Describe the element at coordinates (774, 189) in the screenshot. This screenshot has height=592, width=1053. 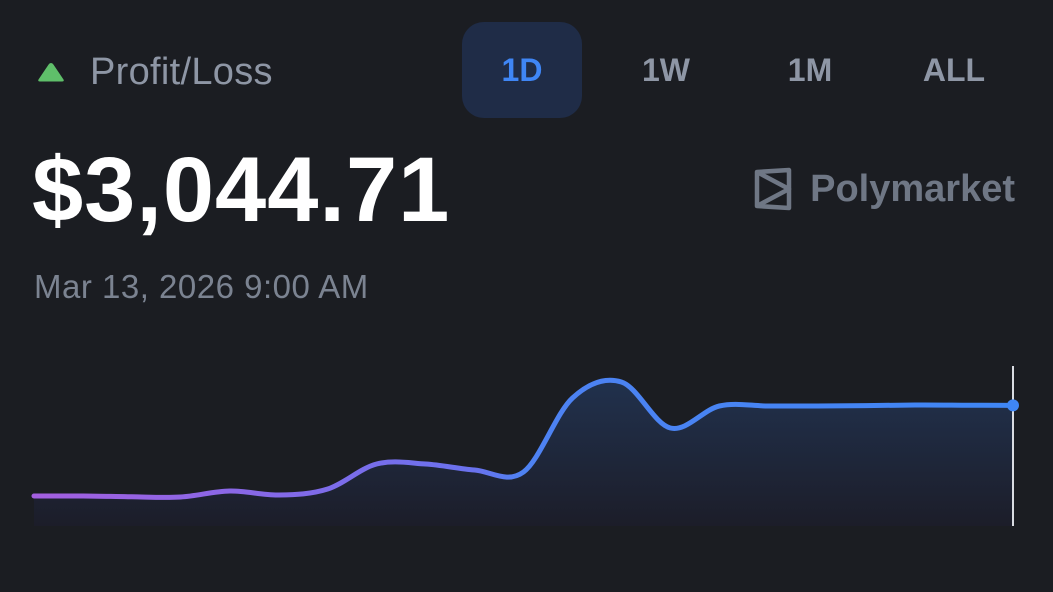
I see `polymarket-logo-icon` at that location.